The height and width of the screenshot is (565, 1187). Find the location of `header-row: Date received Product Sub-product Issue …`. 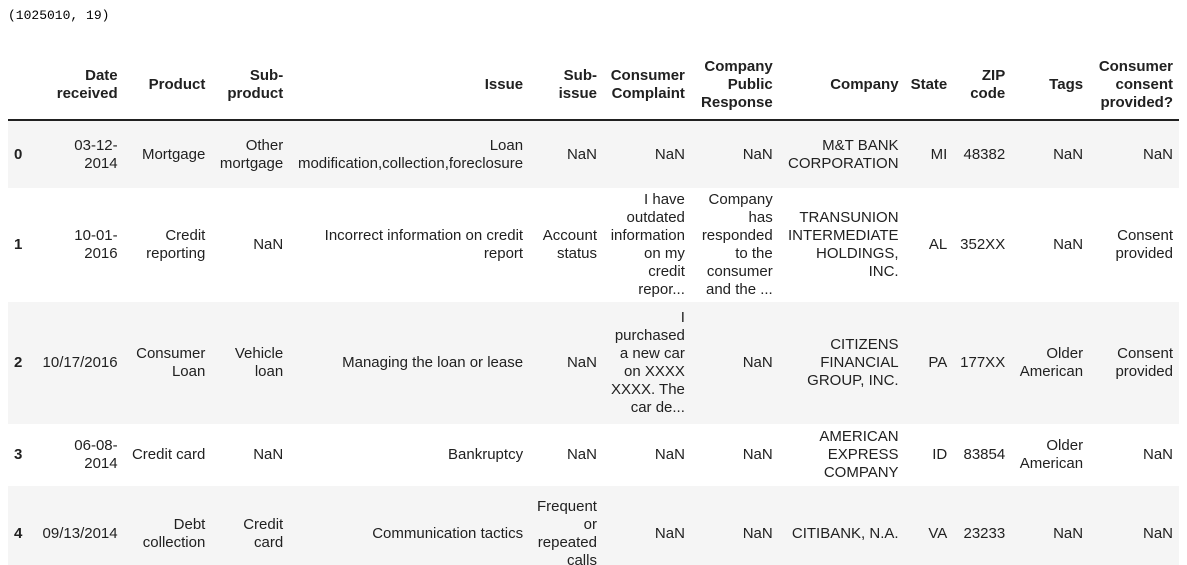

header-row: Date received Product Sub-product Issue … is located at coordinates (593, 85).